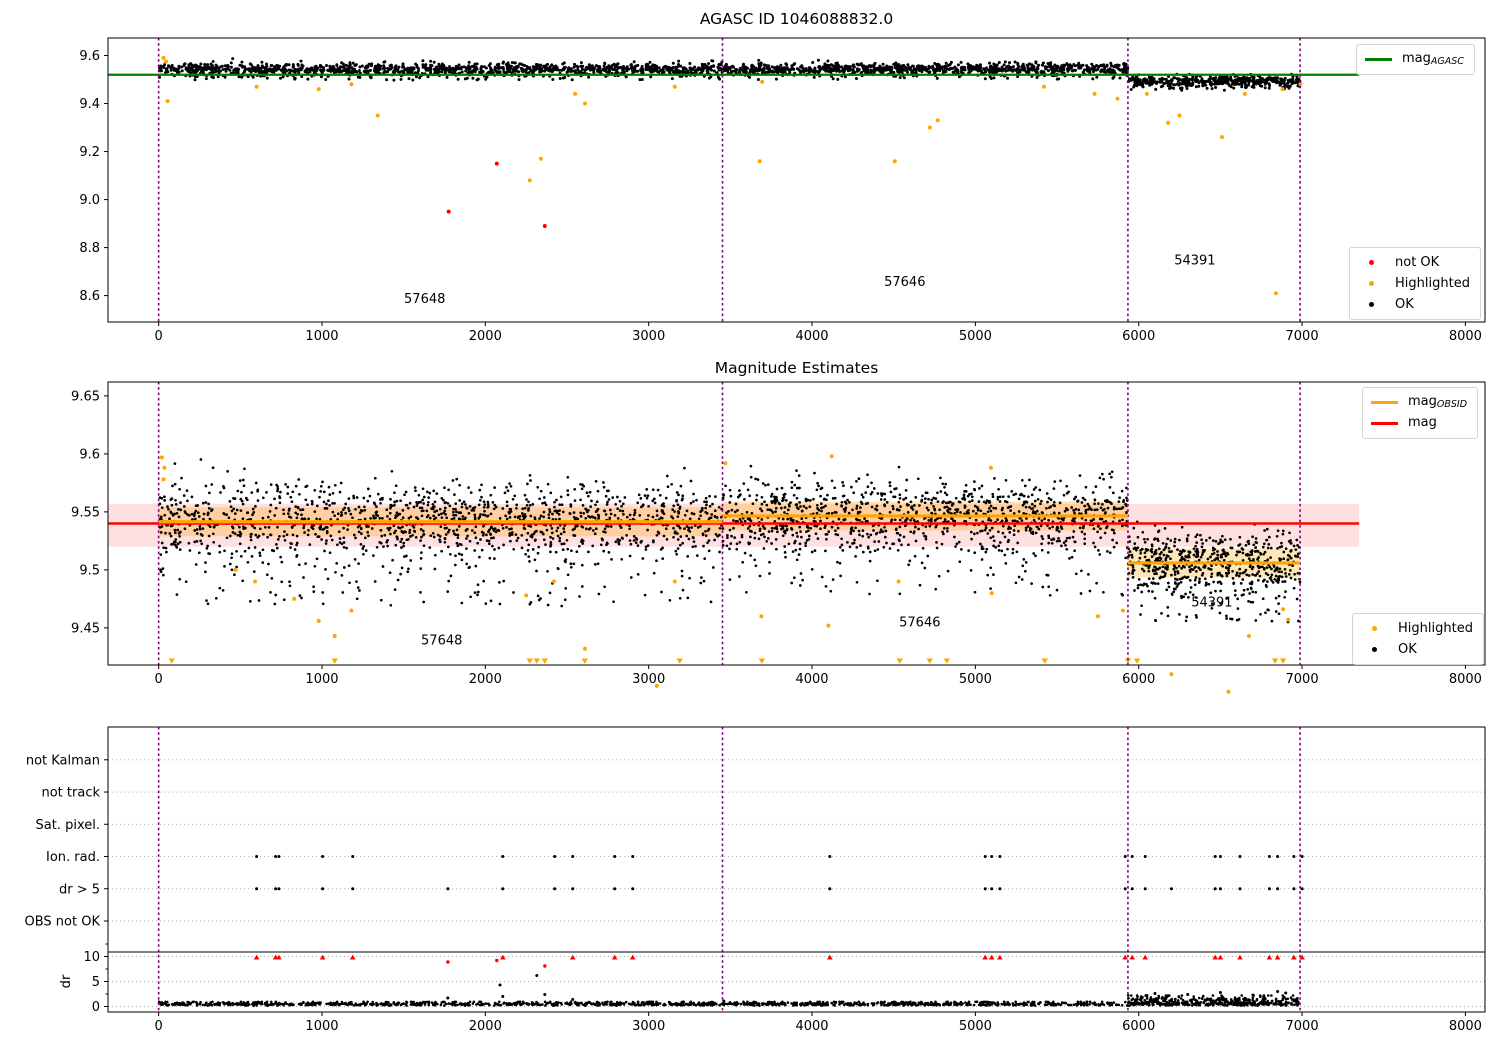 The image size is (1500, 1050). I want to click on legend-entry-mag-agasc: magAGASC, so click(1414, 59).